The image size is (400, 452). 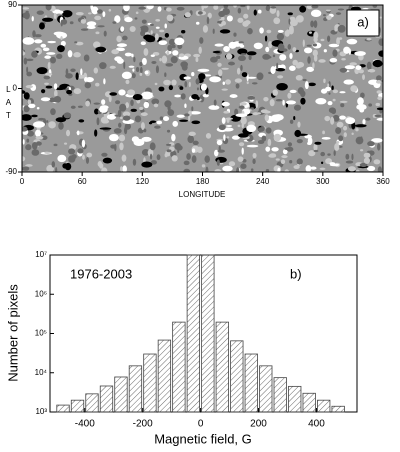 I want to click on x-tick-label: 0, so click(x=22, y=181).